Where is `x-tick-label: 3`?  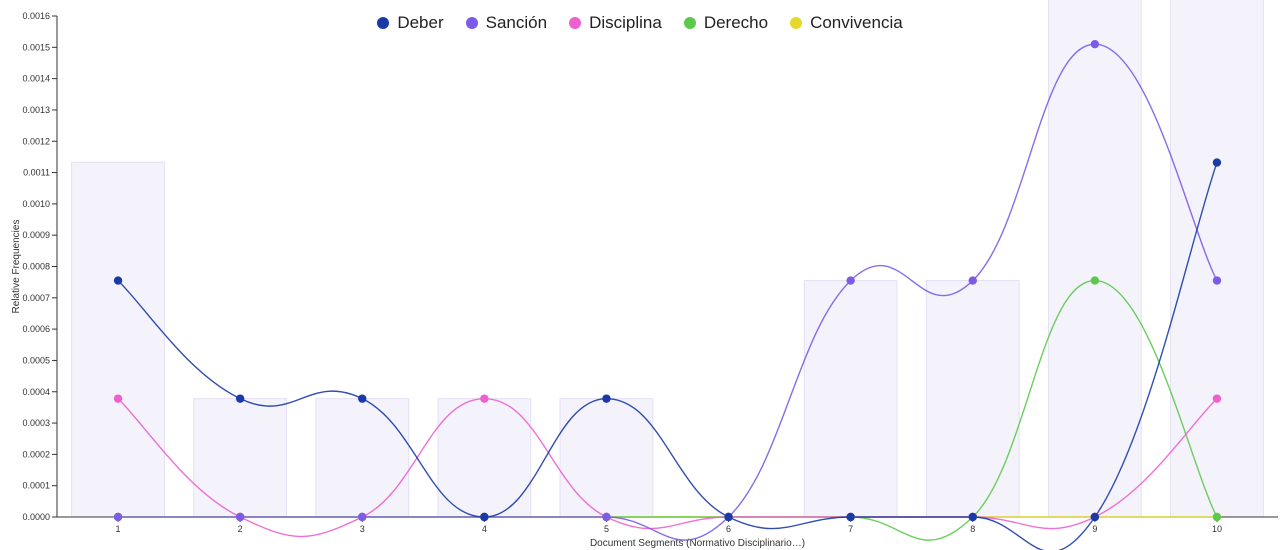
x-tick-label: 3 is located at coordinates (362, 529).